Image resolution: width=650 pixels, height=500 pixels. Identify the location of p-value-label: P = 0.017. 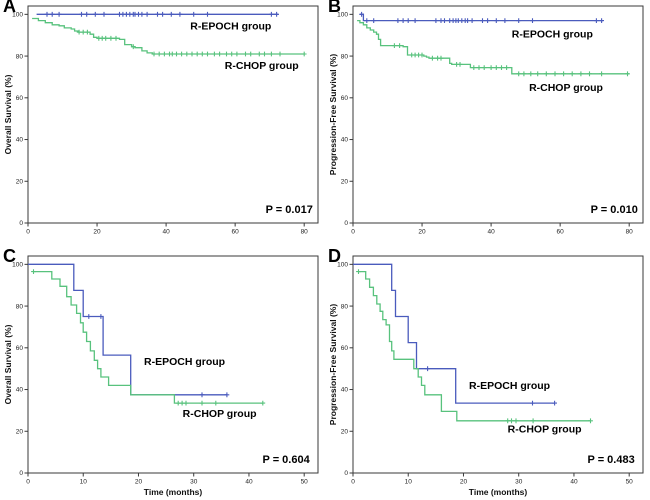
(289, 210).